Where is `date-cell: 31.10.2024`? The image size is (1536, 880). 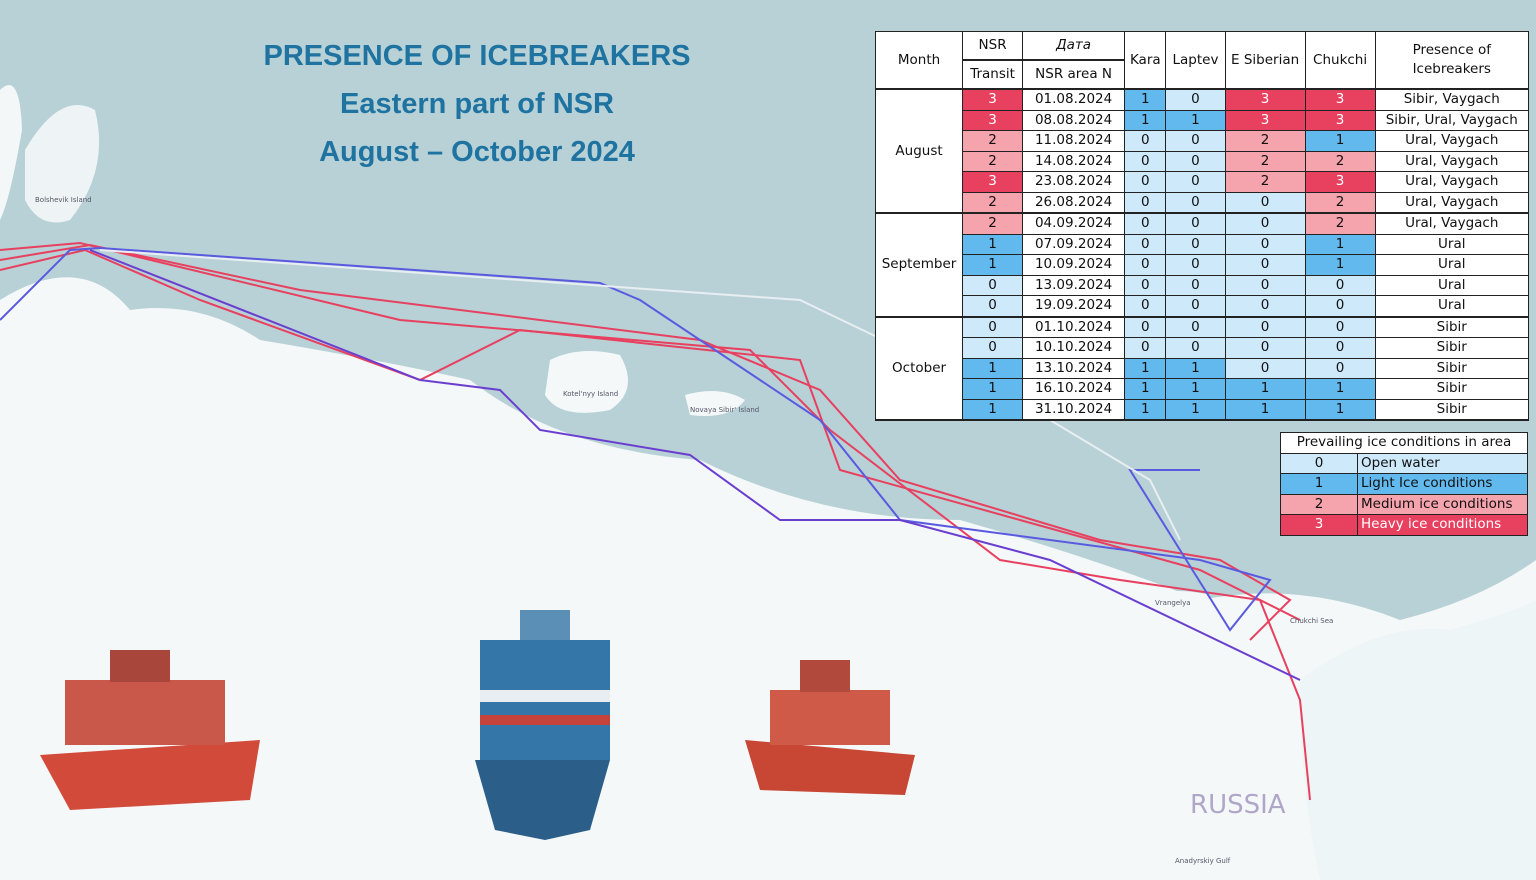 date-cell: 31.10.2024 is located at coordinates (1074, 409).